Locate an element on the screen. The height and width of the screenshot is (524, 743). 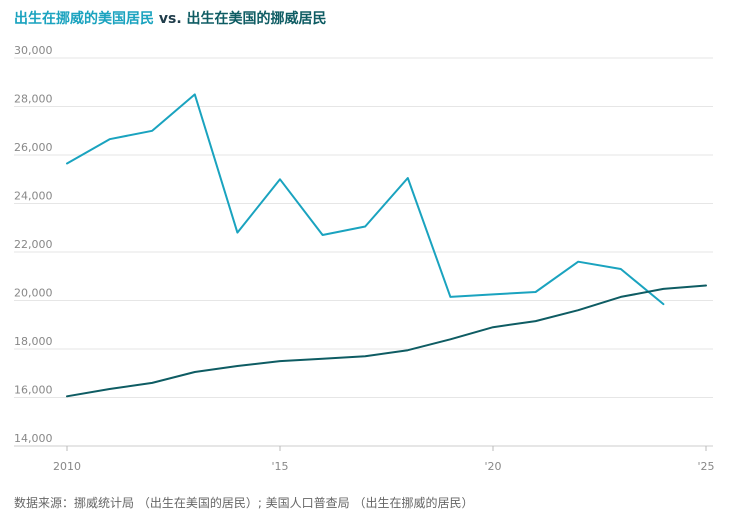
y-tick-label: 22,000 is located at coordinates (33, 244).